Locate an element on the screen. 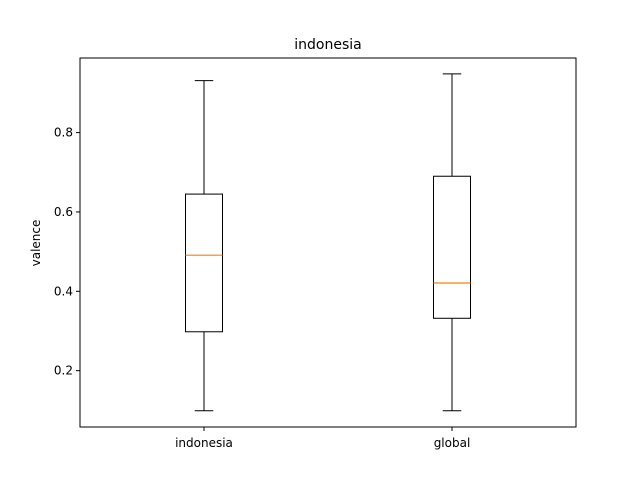  x-tick-label: indonesia is located at coordinates (204, 443).